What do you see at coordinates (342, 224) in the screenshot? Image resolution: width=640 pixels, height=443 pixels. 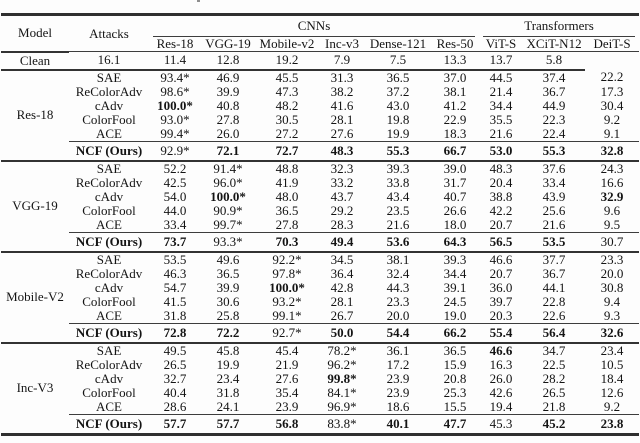 I see `attack-value: 28.3` at bounding box center [342, 224].